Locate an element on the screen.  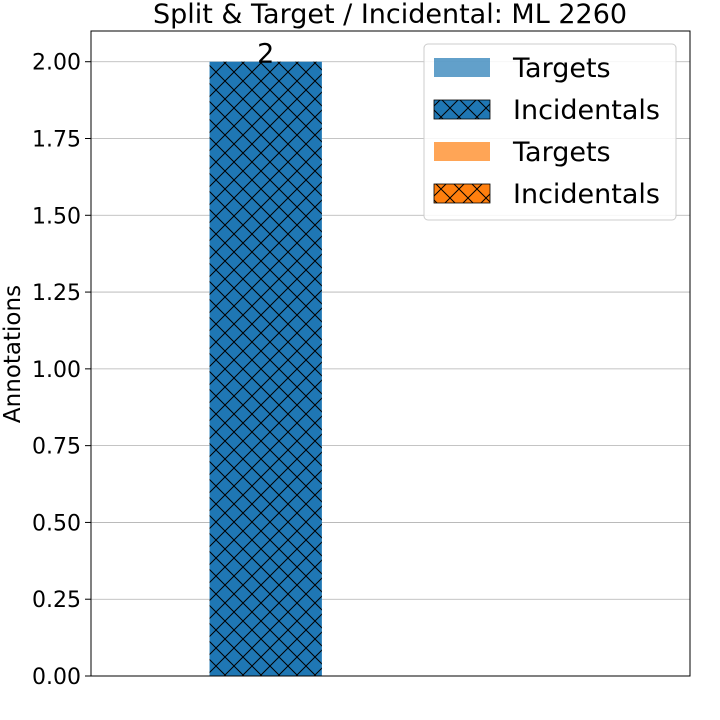
y-tick-label: 1.00 is located at coordinates (56, 370).